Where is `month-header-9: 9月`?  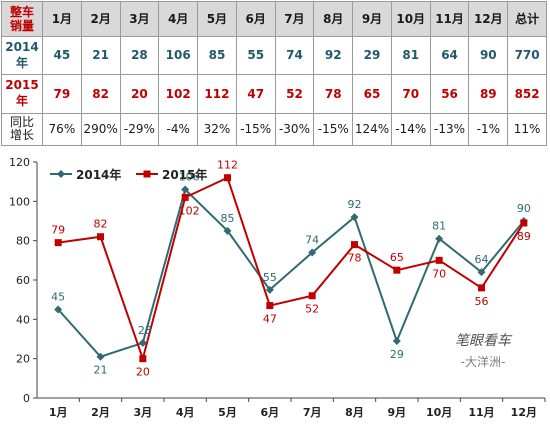 month-header-9: 9月 is located at coordinates (372, 19).